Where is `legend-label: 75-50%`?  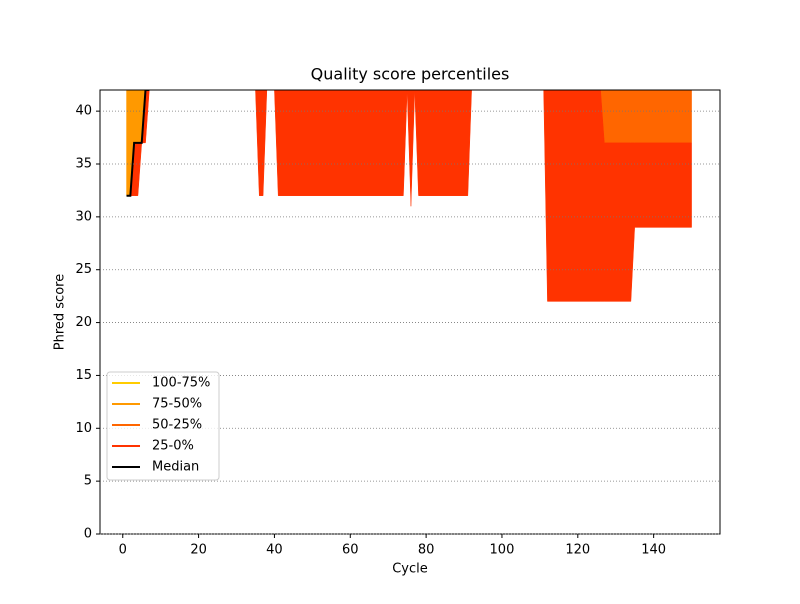
legend-label: 75-50% is located at coordinates (177, 404).